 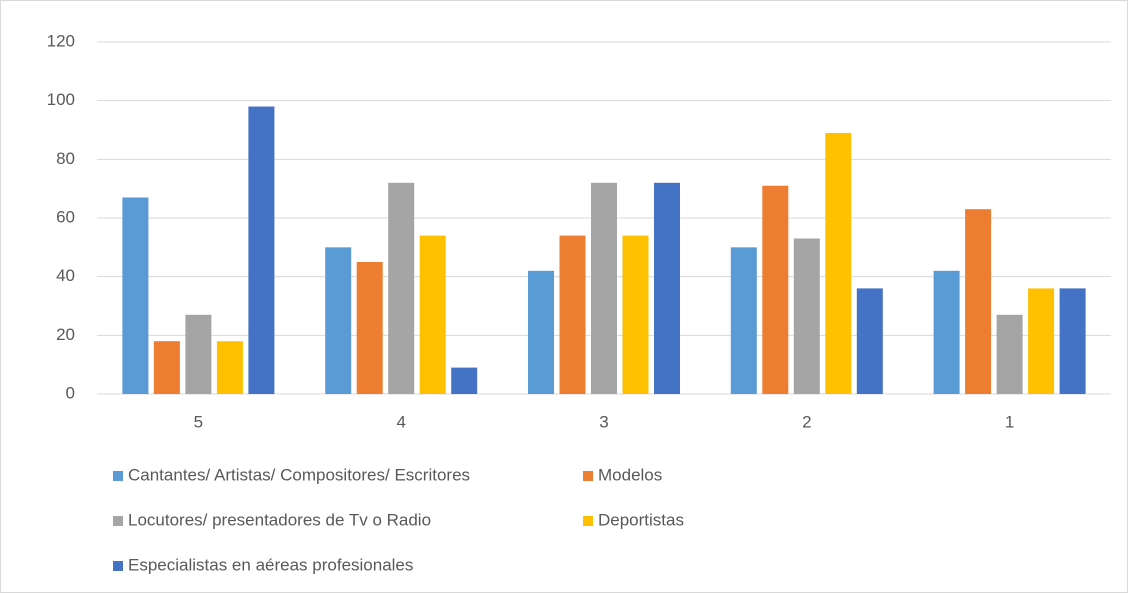 What do you see at coordinates (70, 392) in the screenshot?
I see `y-tick-label: 0` at bounding box center [70, 392].